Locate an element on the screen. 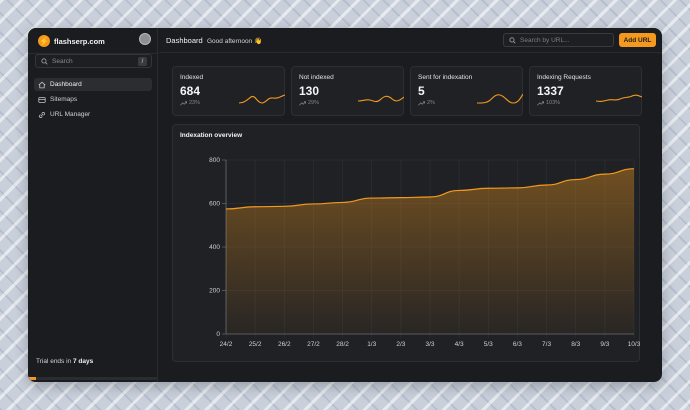  stat-card-indexed: Indexed 684 23% is located at coordinates (228, 91).